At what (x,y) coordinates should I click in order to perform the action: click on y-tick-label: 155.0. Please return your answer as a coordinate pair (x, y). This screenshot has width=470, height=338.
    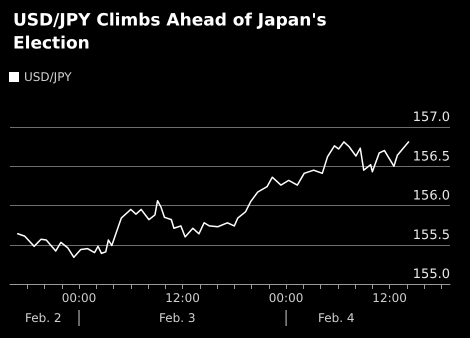
    Looking at the image, I should click on (431, 274).